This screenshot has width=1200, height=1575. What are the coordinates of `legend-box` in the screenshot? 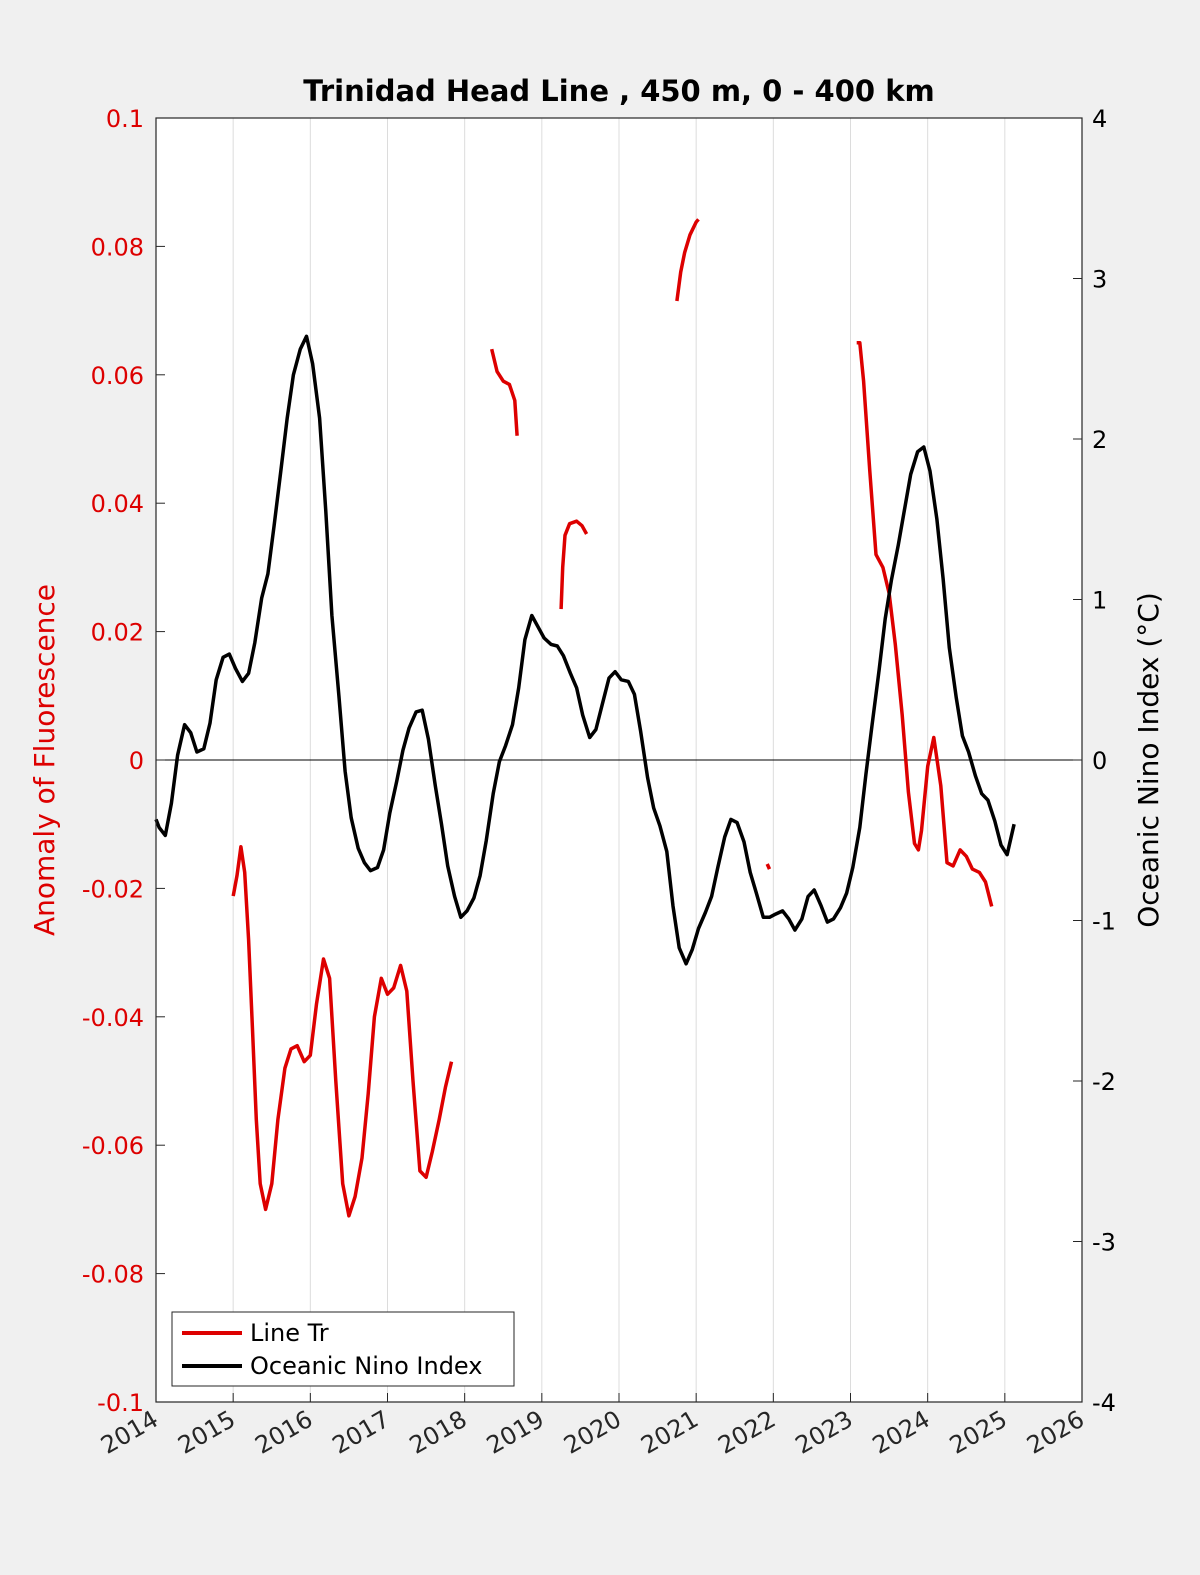 It's located at (343, 1349).